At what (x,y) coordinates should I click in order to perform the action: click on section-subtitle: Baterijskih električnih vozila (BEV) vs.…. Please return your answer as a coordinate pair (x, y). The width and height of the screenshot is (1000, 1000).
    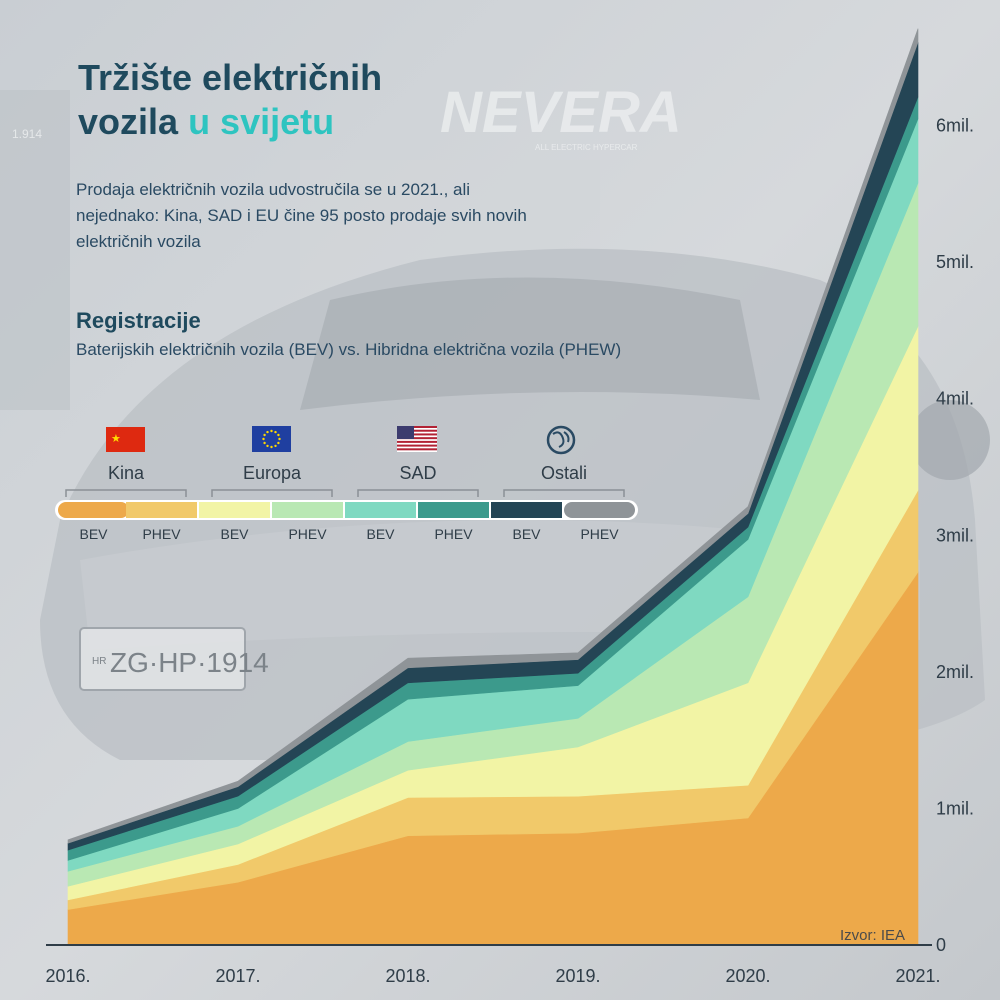
    Looking at the image, I should click on (349, 349).